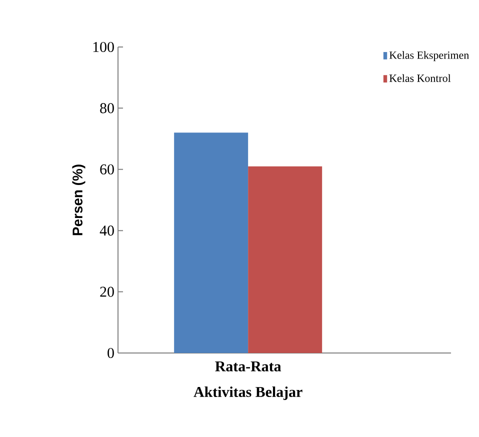 Image resolution: width=479 pixels, height=437 pixels. Describe the element at coordinates (107, 108) in the screenshot. I see `y-tick-label: 80` at that location.